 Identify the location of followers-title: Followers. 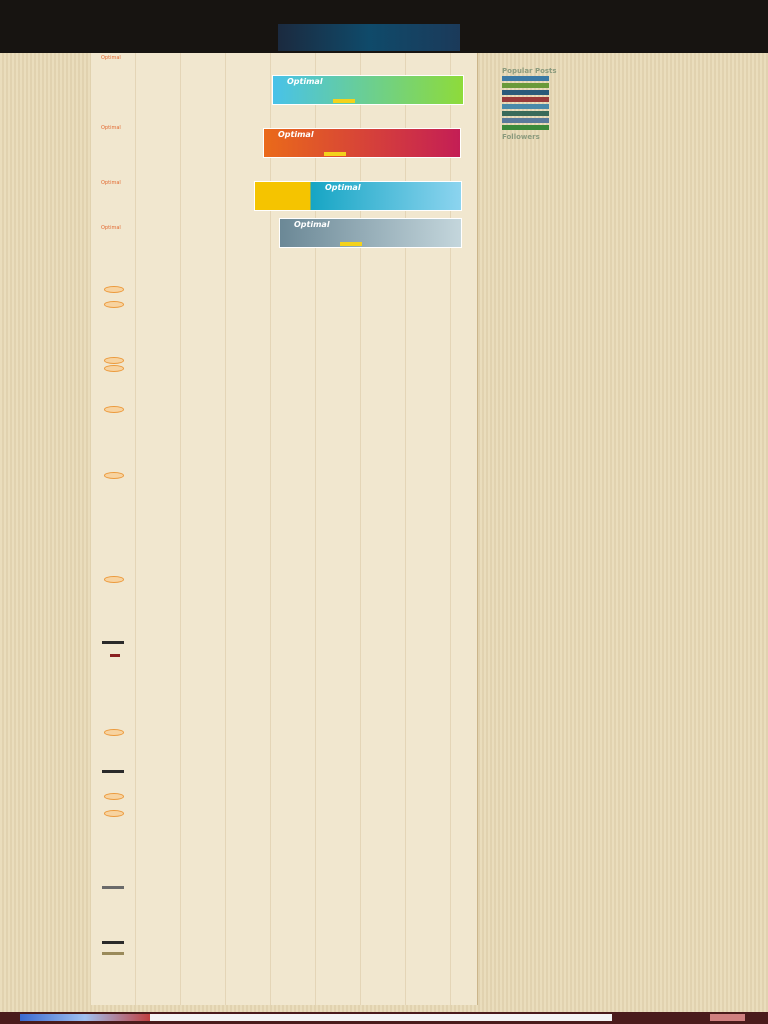
(521, 137).